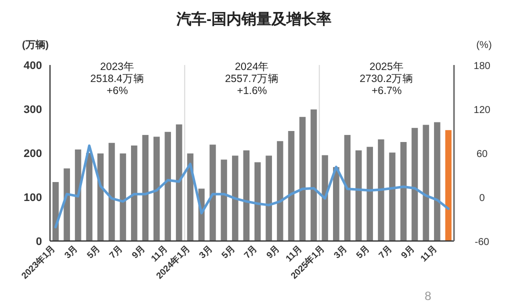 The height and width of the screenshot is (307, 508). What do you see at coordinates (39, 242) in the screenshot?
I see `y-tick-label: 0` at bounding box center [39, 242].